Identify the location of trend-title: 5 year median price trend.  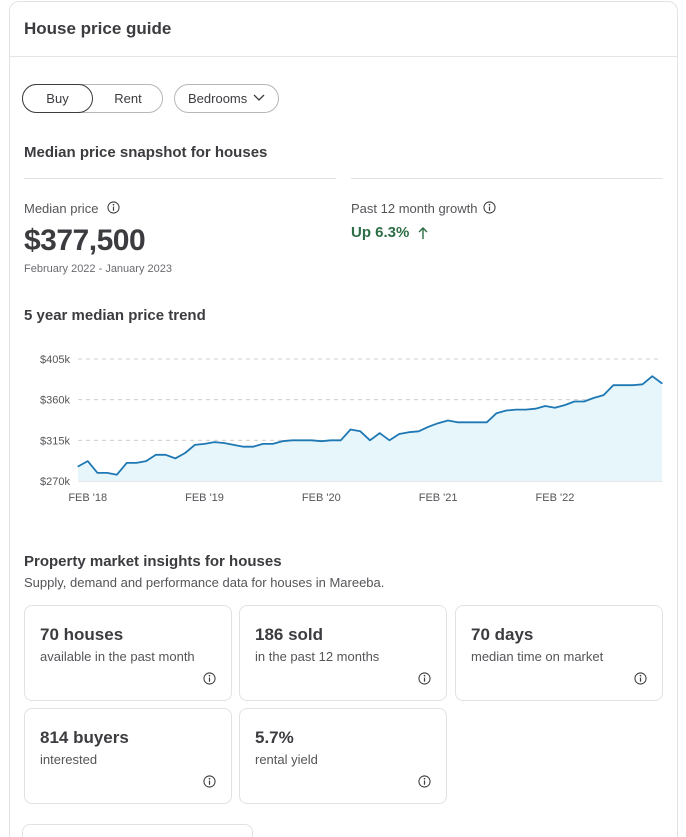
(115, 315).